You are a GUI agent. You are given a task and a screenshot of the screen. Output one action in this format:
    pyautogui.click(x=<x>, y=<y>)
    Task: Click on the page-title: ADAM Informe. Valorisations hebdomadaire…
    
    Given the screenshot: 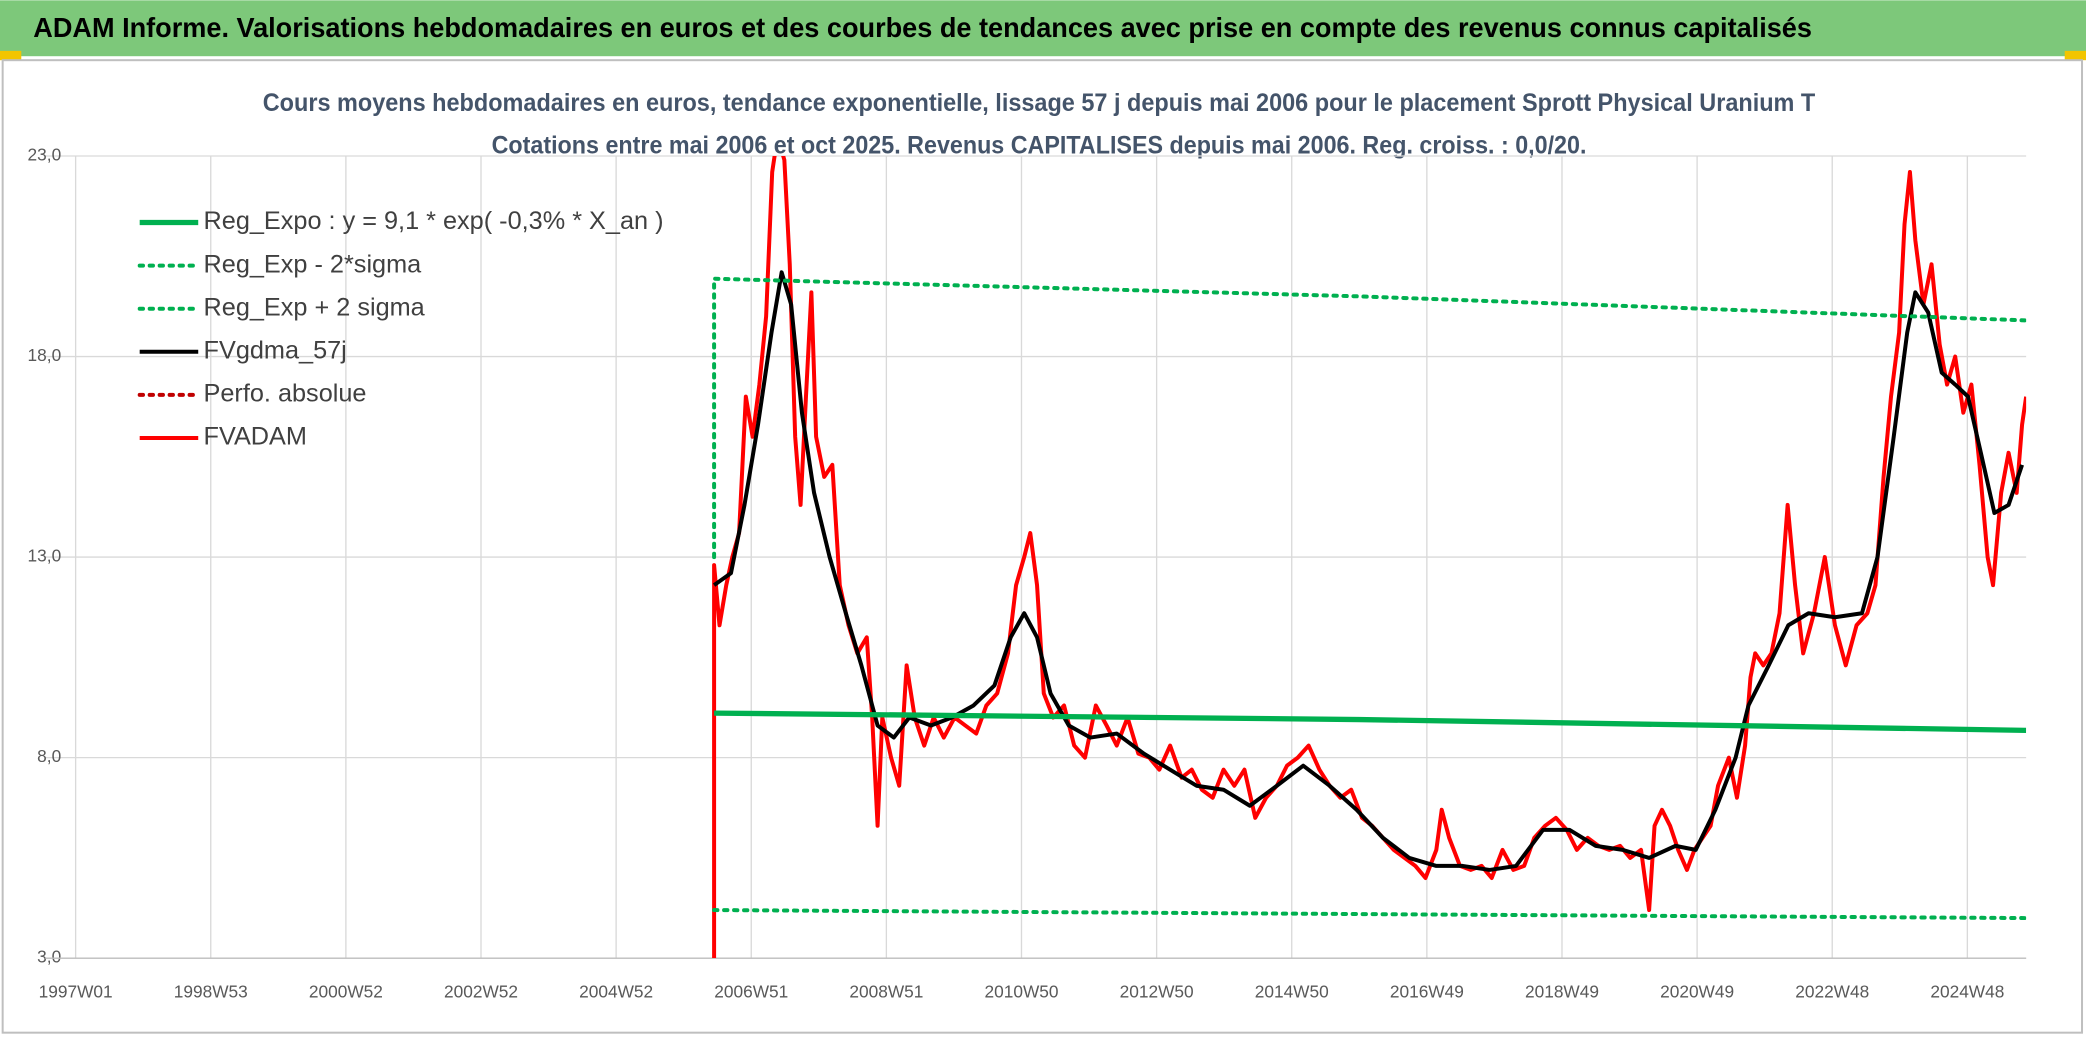 What is the action you would take?
    pyautogui.click(x=922, y=27)
    